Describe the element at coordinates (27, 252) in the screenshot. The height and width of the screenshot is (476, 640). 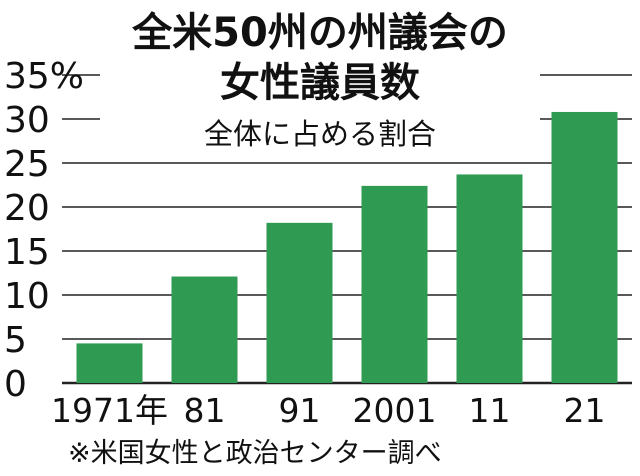
I see `y-tick-label: 15` at that location.